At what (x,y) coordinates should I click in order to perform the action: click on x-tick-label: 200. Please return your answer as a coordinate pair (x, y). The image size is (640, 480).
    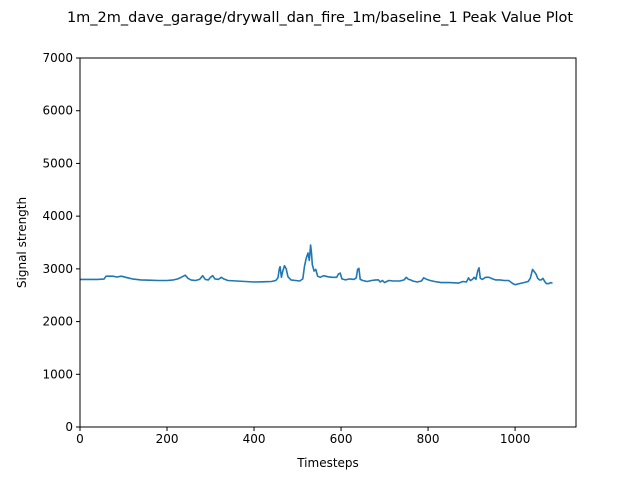
    Looking at the image, I should click on (167, 439).